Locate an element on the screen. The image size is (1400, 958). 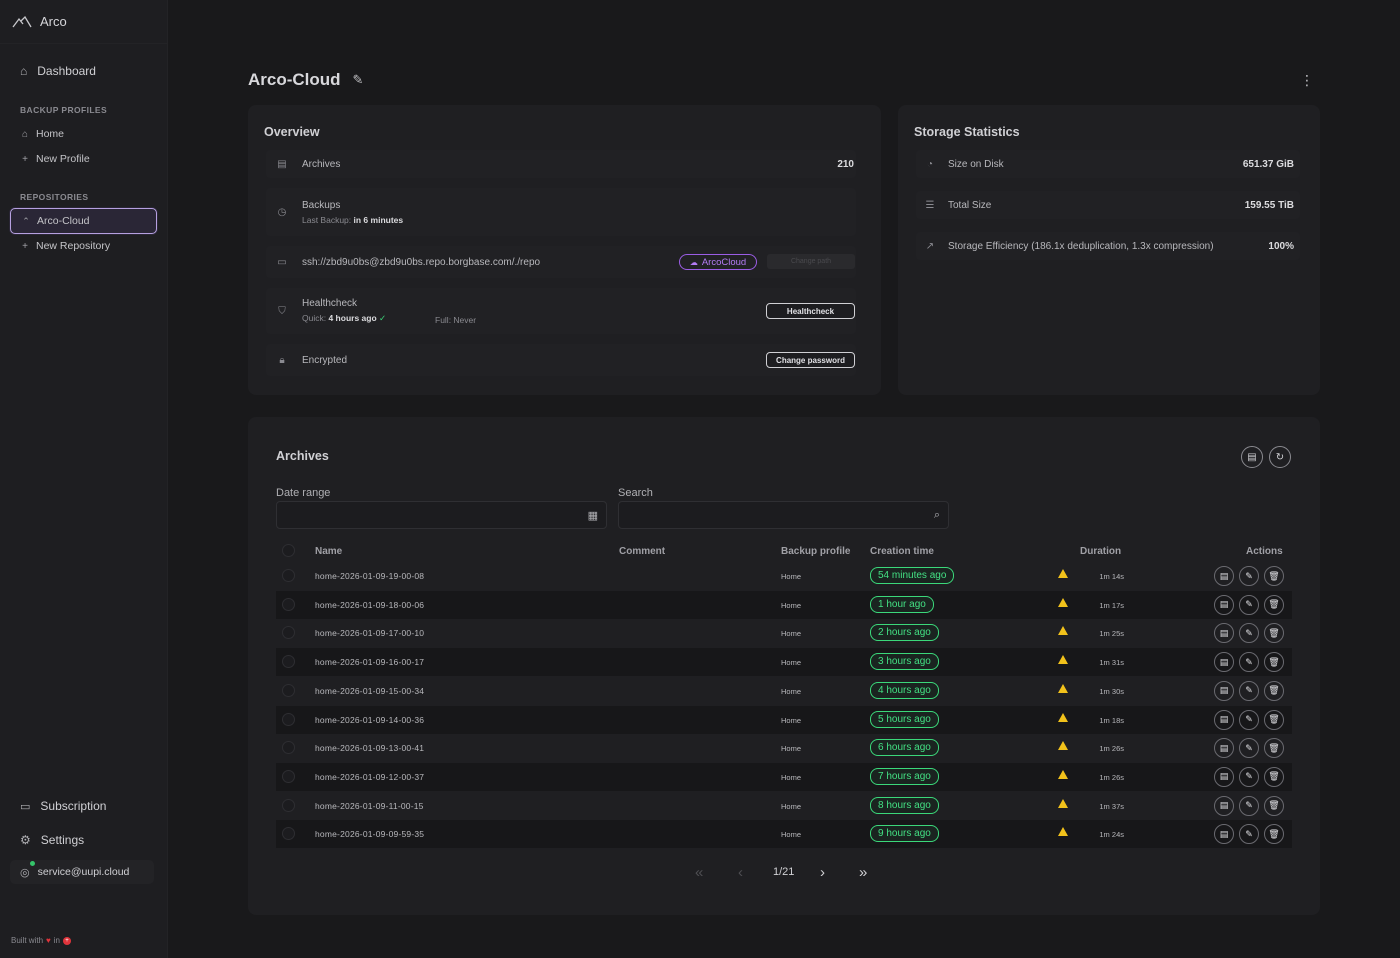
nav-dashboard: ⌂ Dashboard is located at coordinates (83, 71).